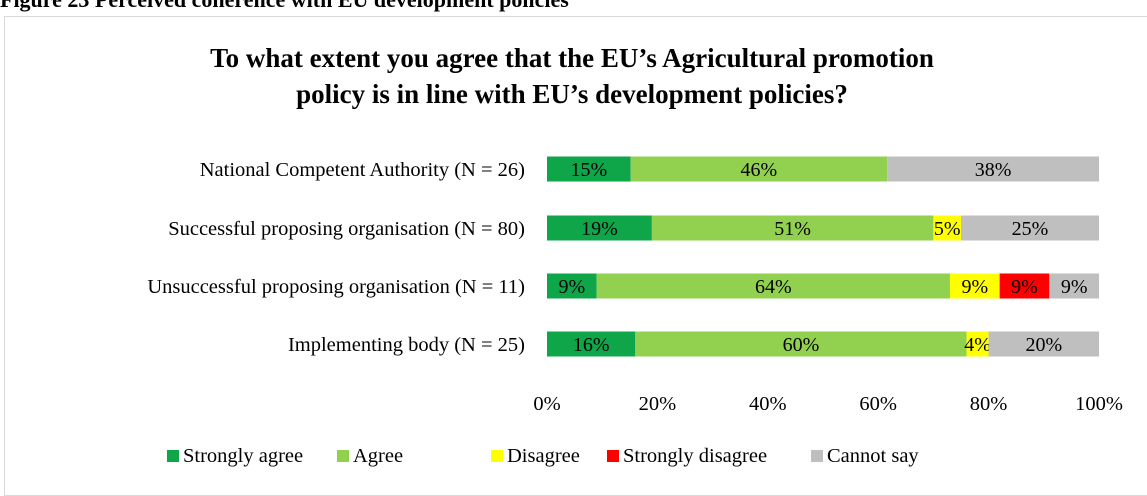 The image size is (1147, 496). I want to click on legend-label: Disagree, so click(543, 456).